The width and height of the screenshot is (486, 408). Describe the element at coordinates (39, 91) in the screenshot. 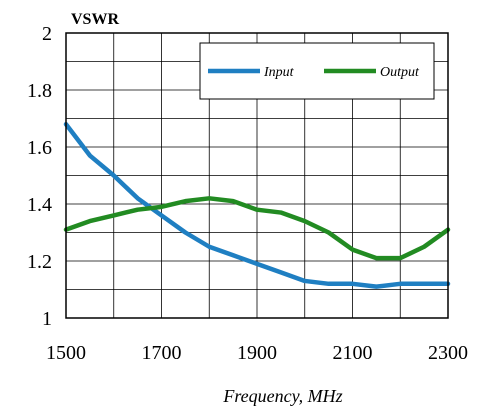

I see `y-tick-label: 1.8` at that location.